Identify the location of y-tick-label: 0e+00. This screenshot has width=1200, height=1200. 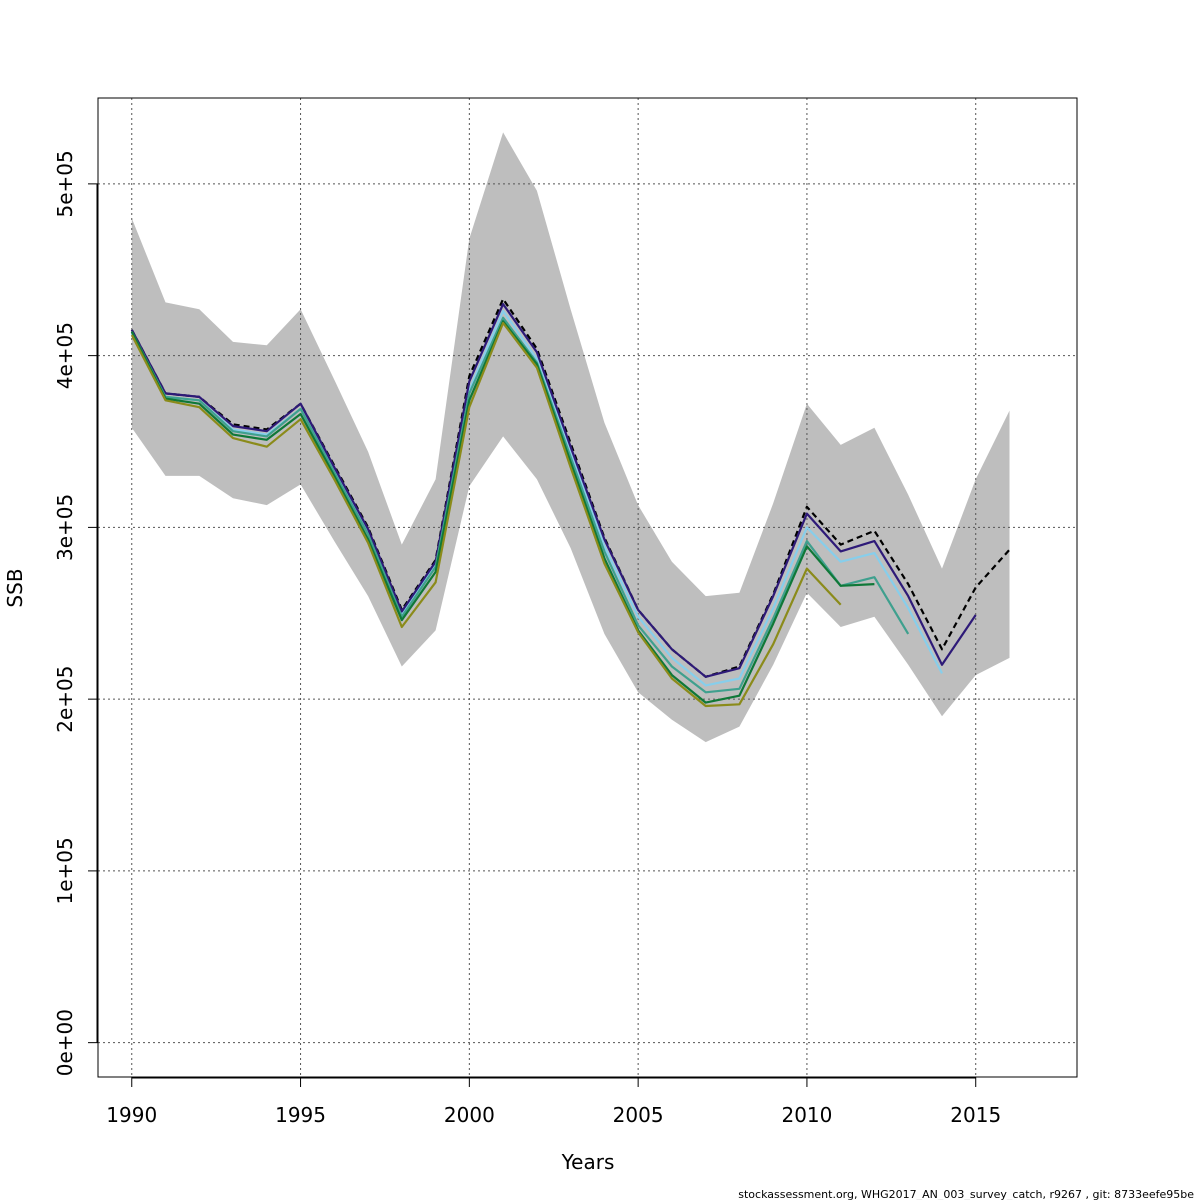
(65, 1042).